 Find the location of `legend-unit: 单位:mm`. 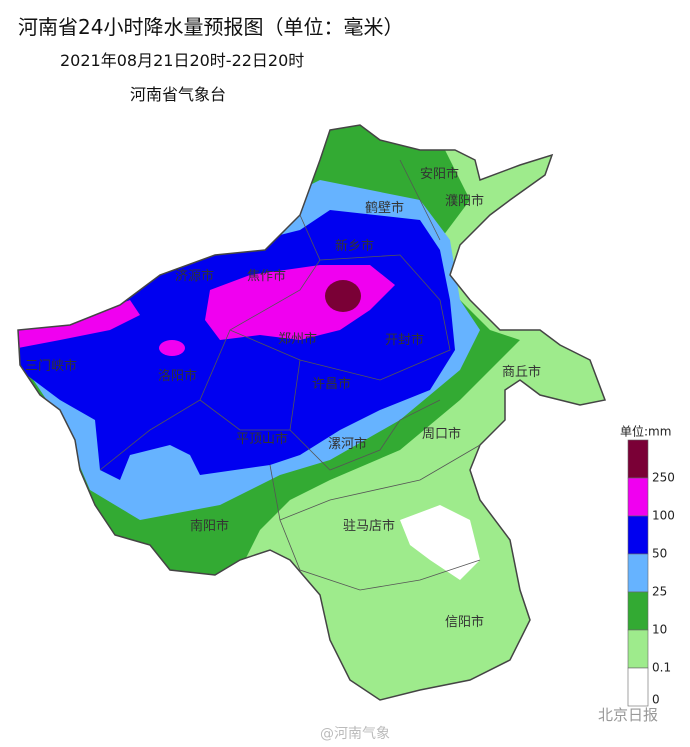

legend-unit: 单位:mm is located at coordinates (645, 431).